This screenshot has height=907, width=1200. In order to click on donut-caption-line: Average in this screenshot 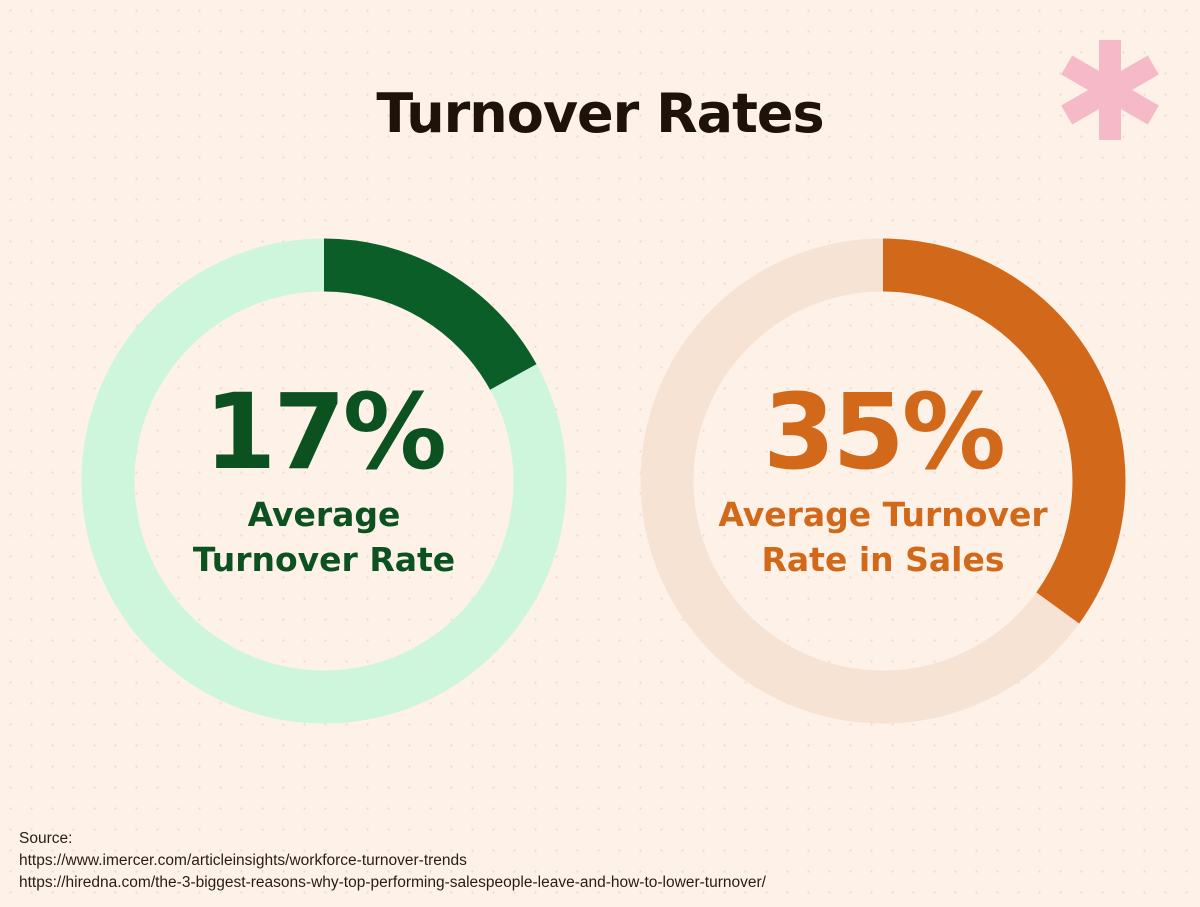, I will do `click(324, 514)`.